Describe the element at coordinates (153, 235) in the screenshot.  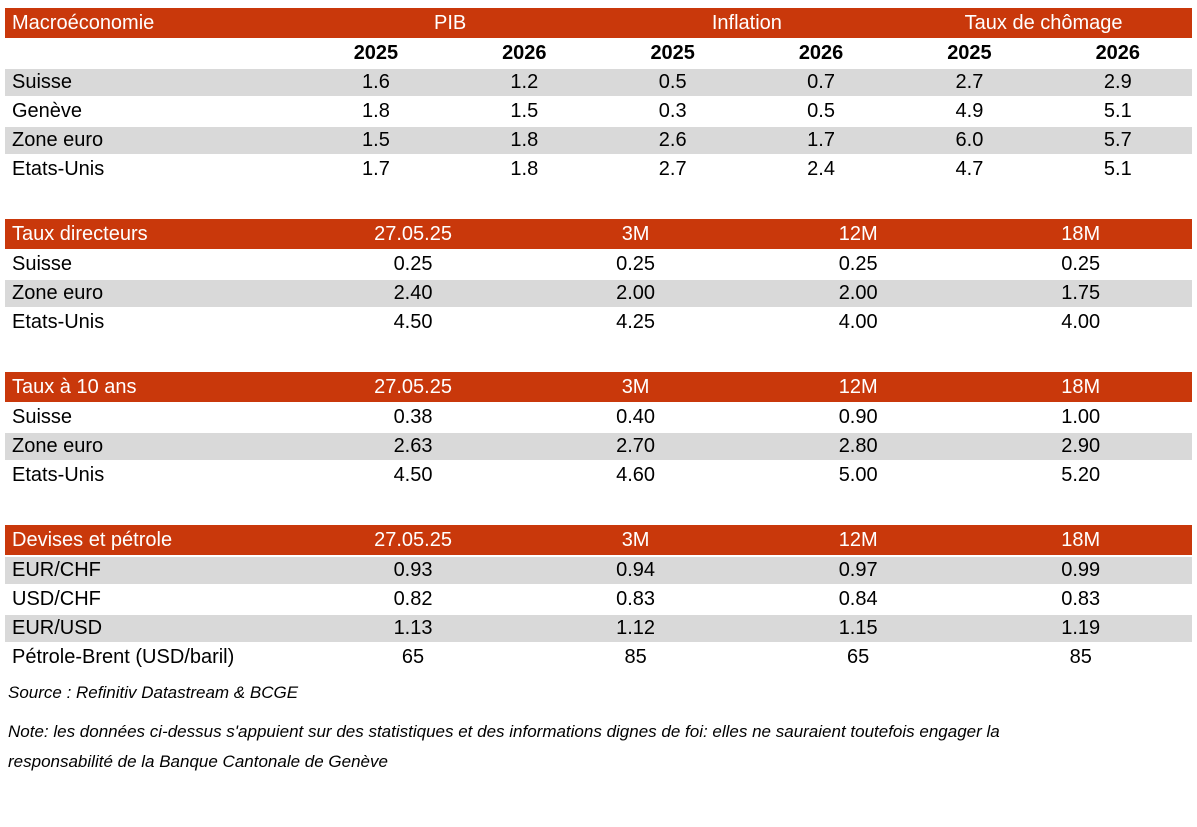
I see `taux-directeurs-title: Taux directeurs` at that location.